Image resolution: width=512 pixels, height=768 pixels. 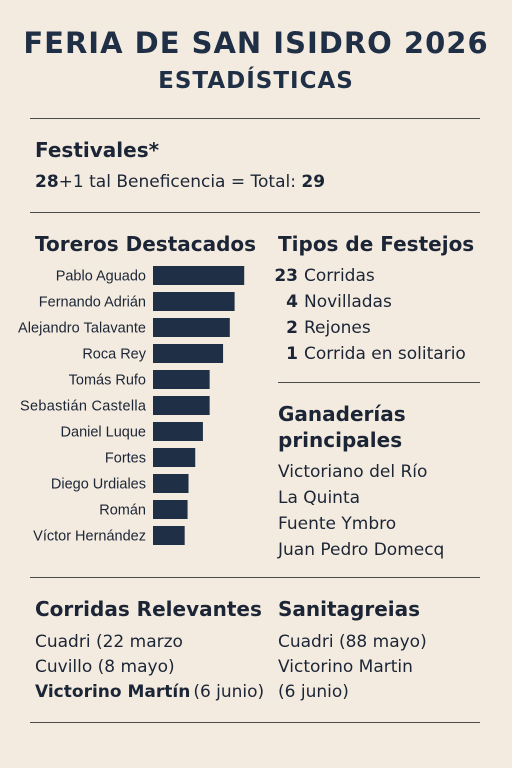 I want to click on festivales-extra: +1, so click(x=71, y=182).